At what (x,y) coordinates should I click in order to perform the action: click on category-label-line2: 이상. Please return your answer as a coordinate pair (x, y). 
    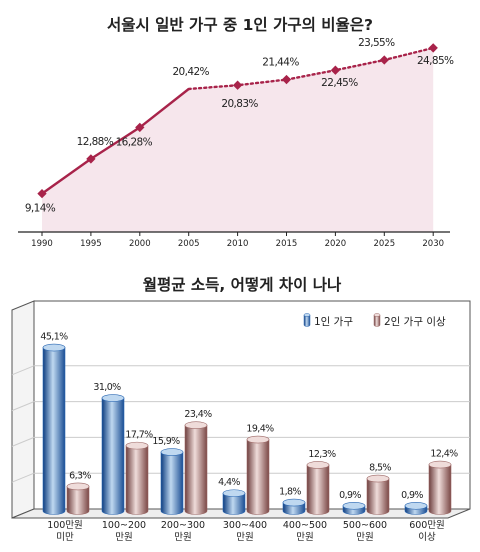
    Looking at the image, I should click on (427, 537).